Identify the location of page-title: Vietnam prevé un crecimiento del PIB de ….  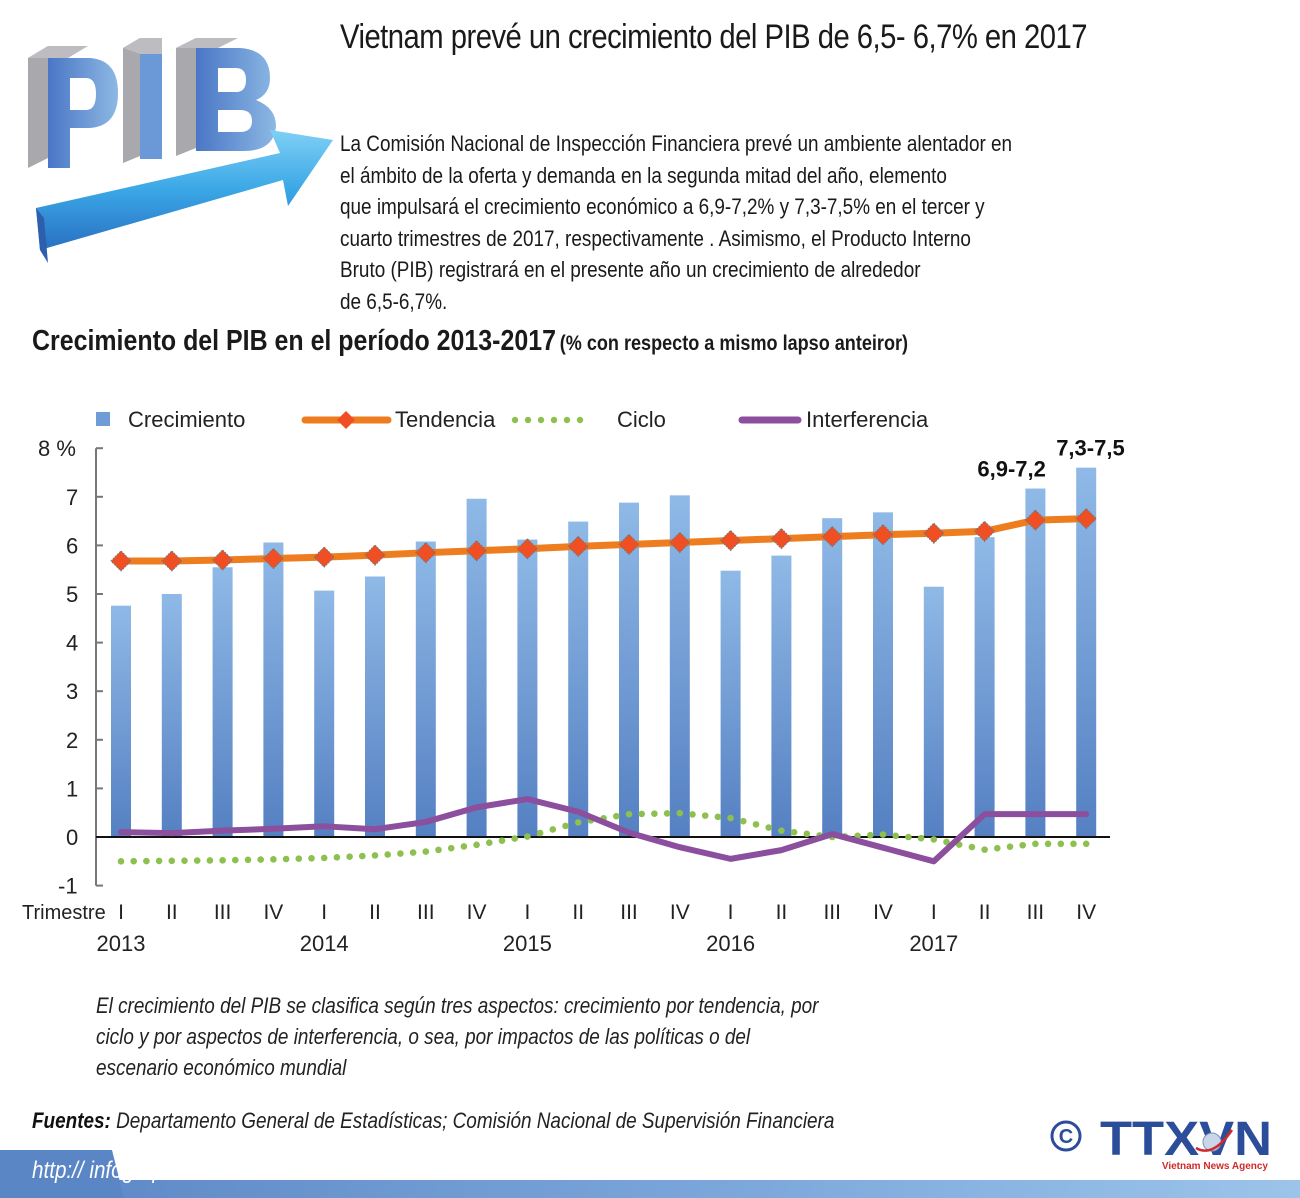
(714, 37).